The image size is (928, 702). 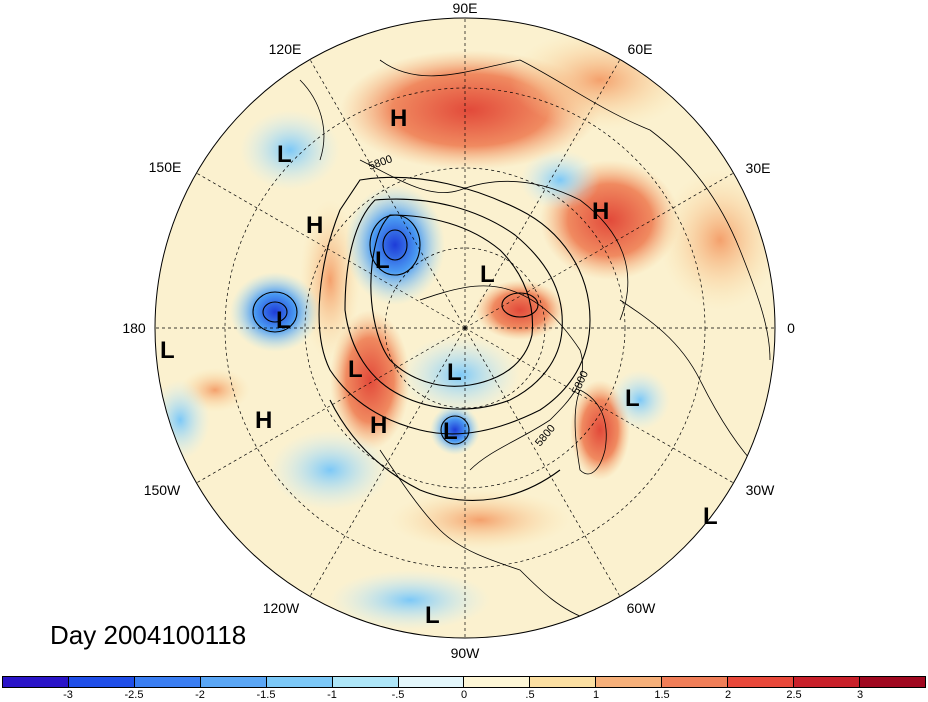 What do you see at coordinates (466, 653) in the screenshot?
I see `lon-label-90w: 90W` at bounding box center [466, 653].